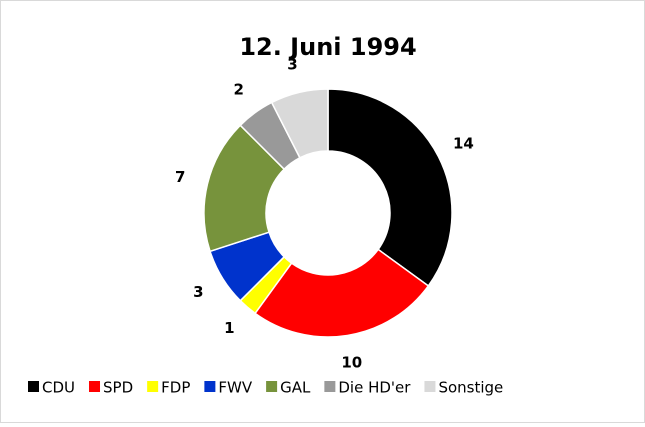  What do you see at coordinates (463, 143) in the screenshot?
I see `data-label: 14` at bounding box center [463, 143].